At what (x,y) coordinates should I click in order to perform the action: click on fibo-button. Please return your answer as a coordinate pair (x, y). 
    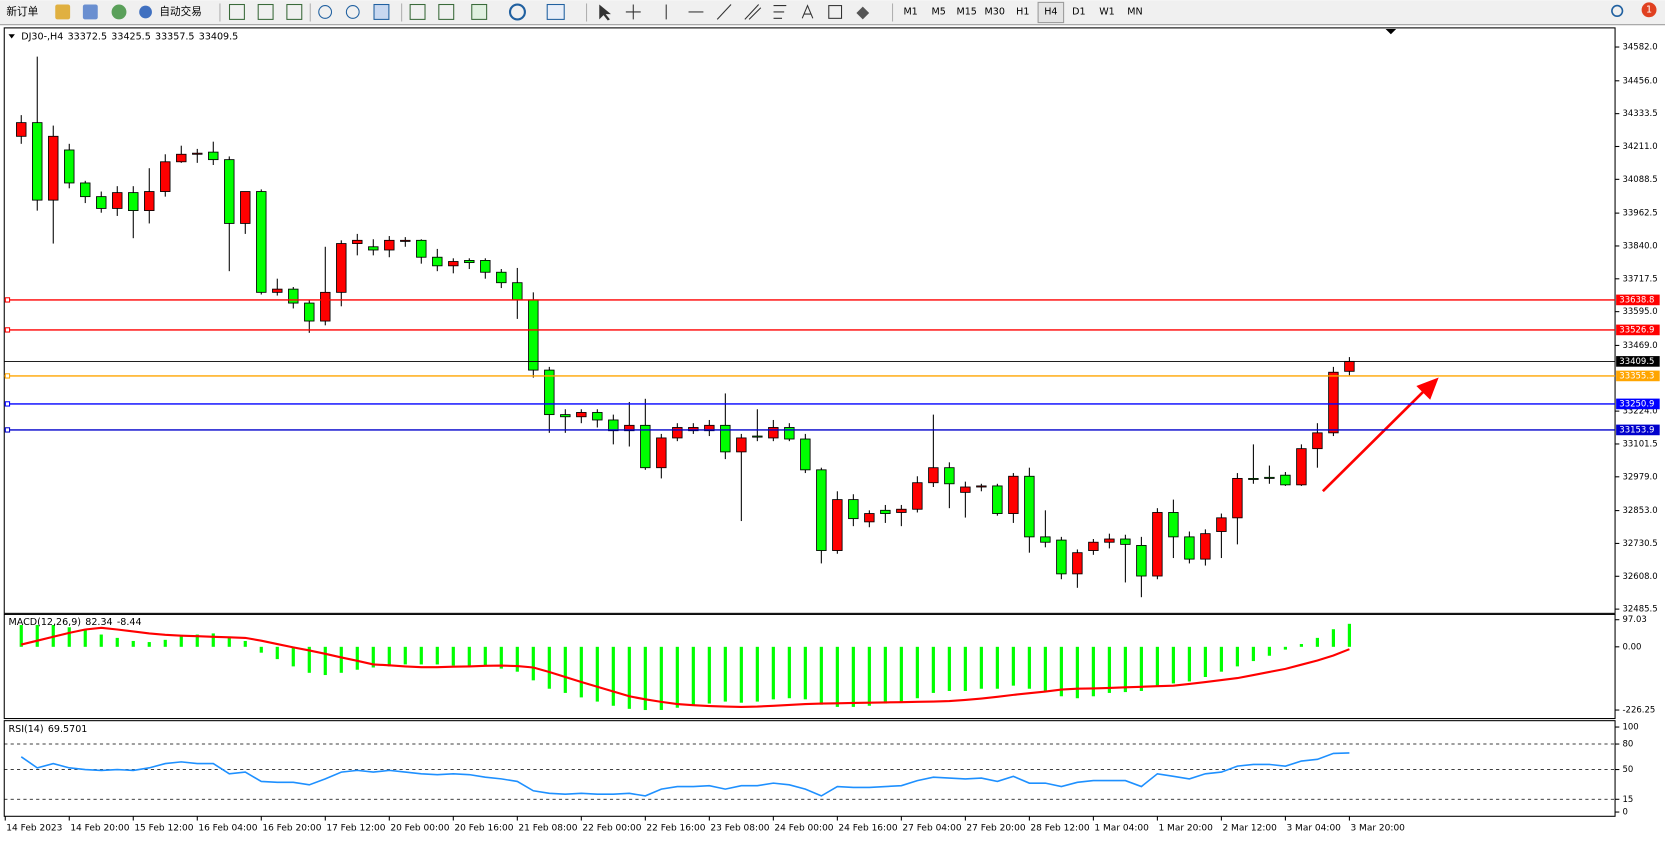
    Looking at the image, I should click on (780, 12).